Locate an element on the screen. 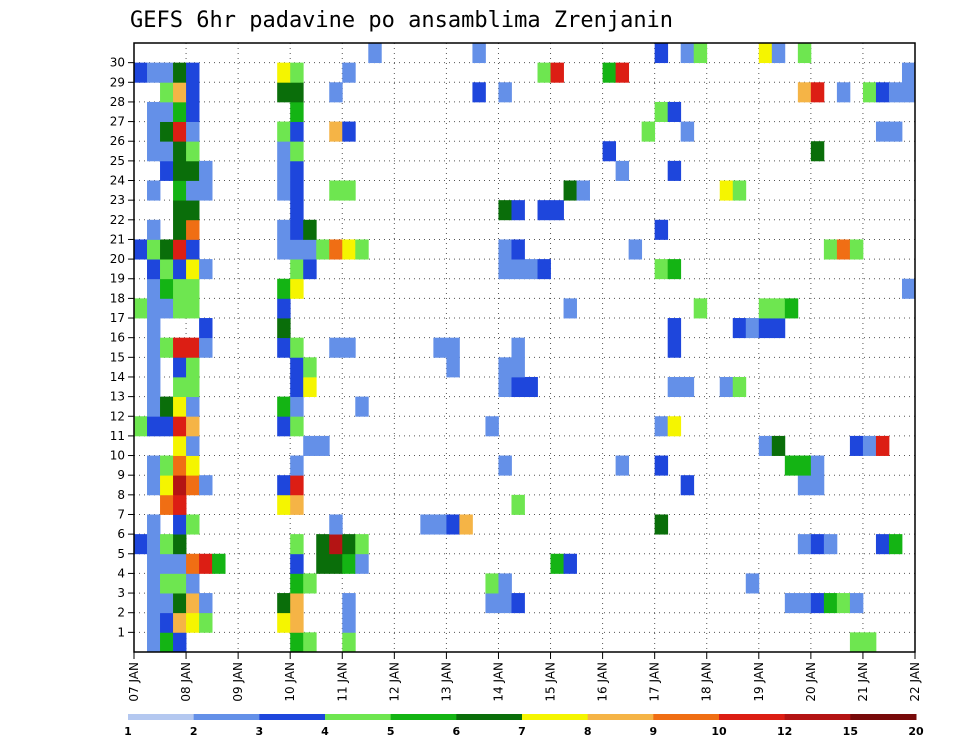 The height and width of the screenshot is (742, 960). colorbar-tick-label: 9 is located at coordinates (654, 731).